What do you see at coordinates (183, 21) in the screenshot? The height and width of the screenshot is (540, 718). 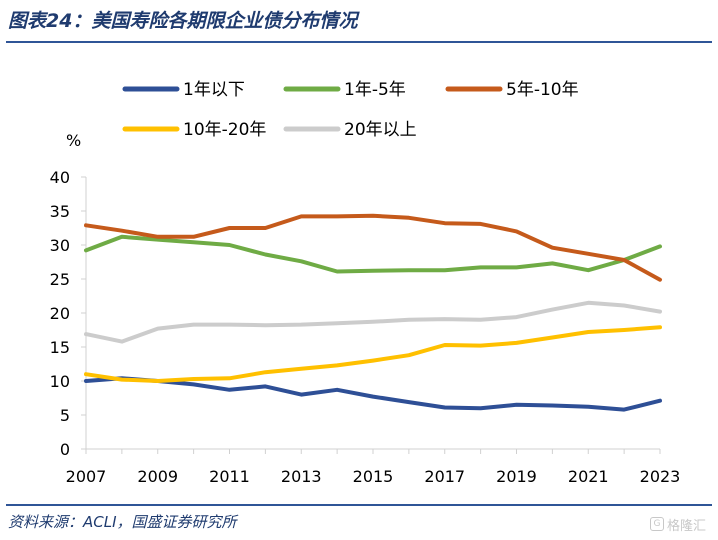 I see `figure-title: 图表24：美国寿险各期限企业债分布情况` at bounding box center [183, 21].